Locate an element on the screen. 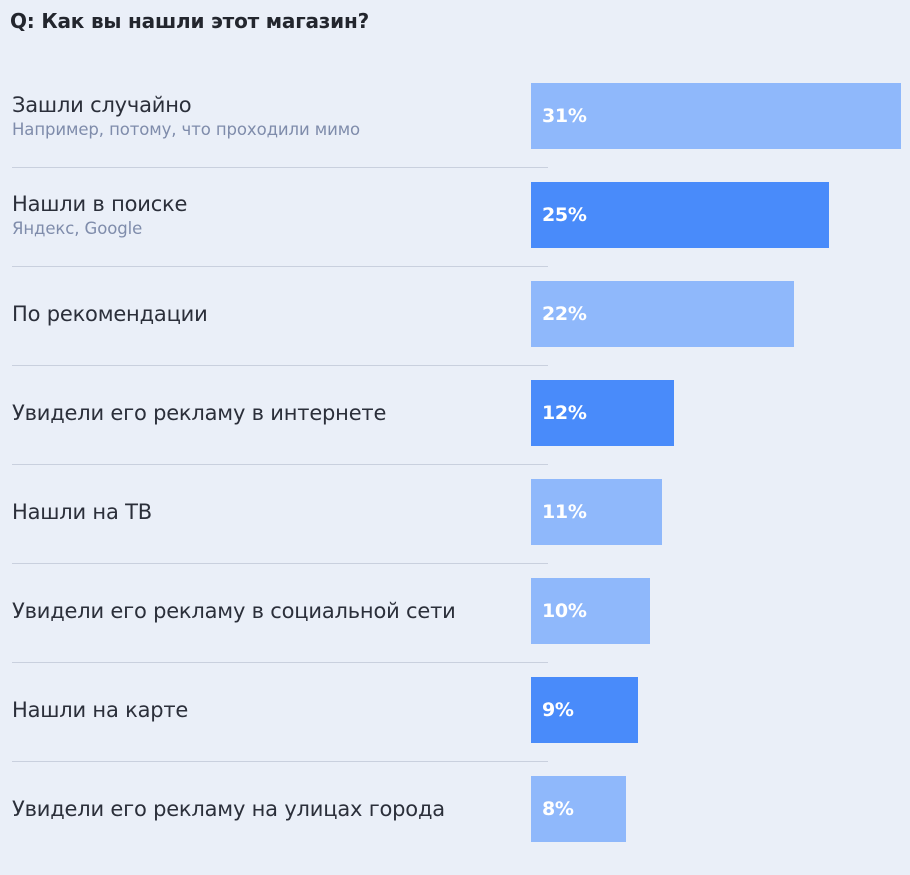 This screenshot has width=910, height=875. bar-value-label: 12% is located at coordinates (564, 413).